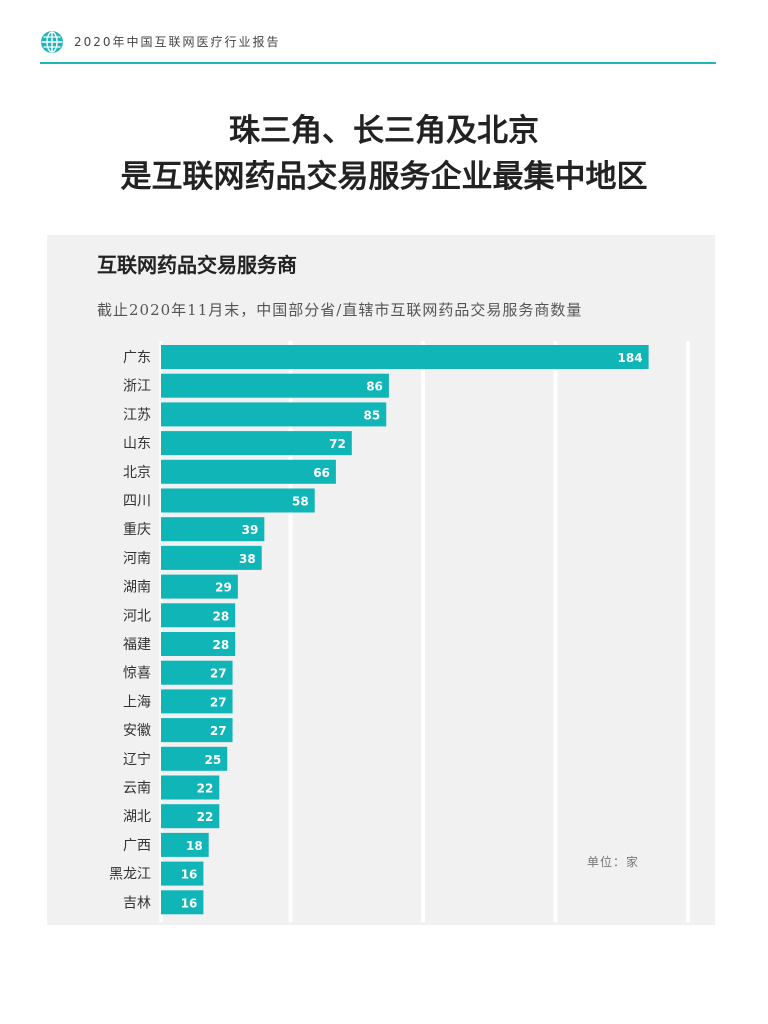 The width and height of the screenshot is (768, 1024). Describe the element at coordinates (384, 154) in the screenshot. I see `page-title: 珠三角、长三角及北京 是互联网药品交易服务企业最集中地区` at that location.